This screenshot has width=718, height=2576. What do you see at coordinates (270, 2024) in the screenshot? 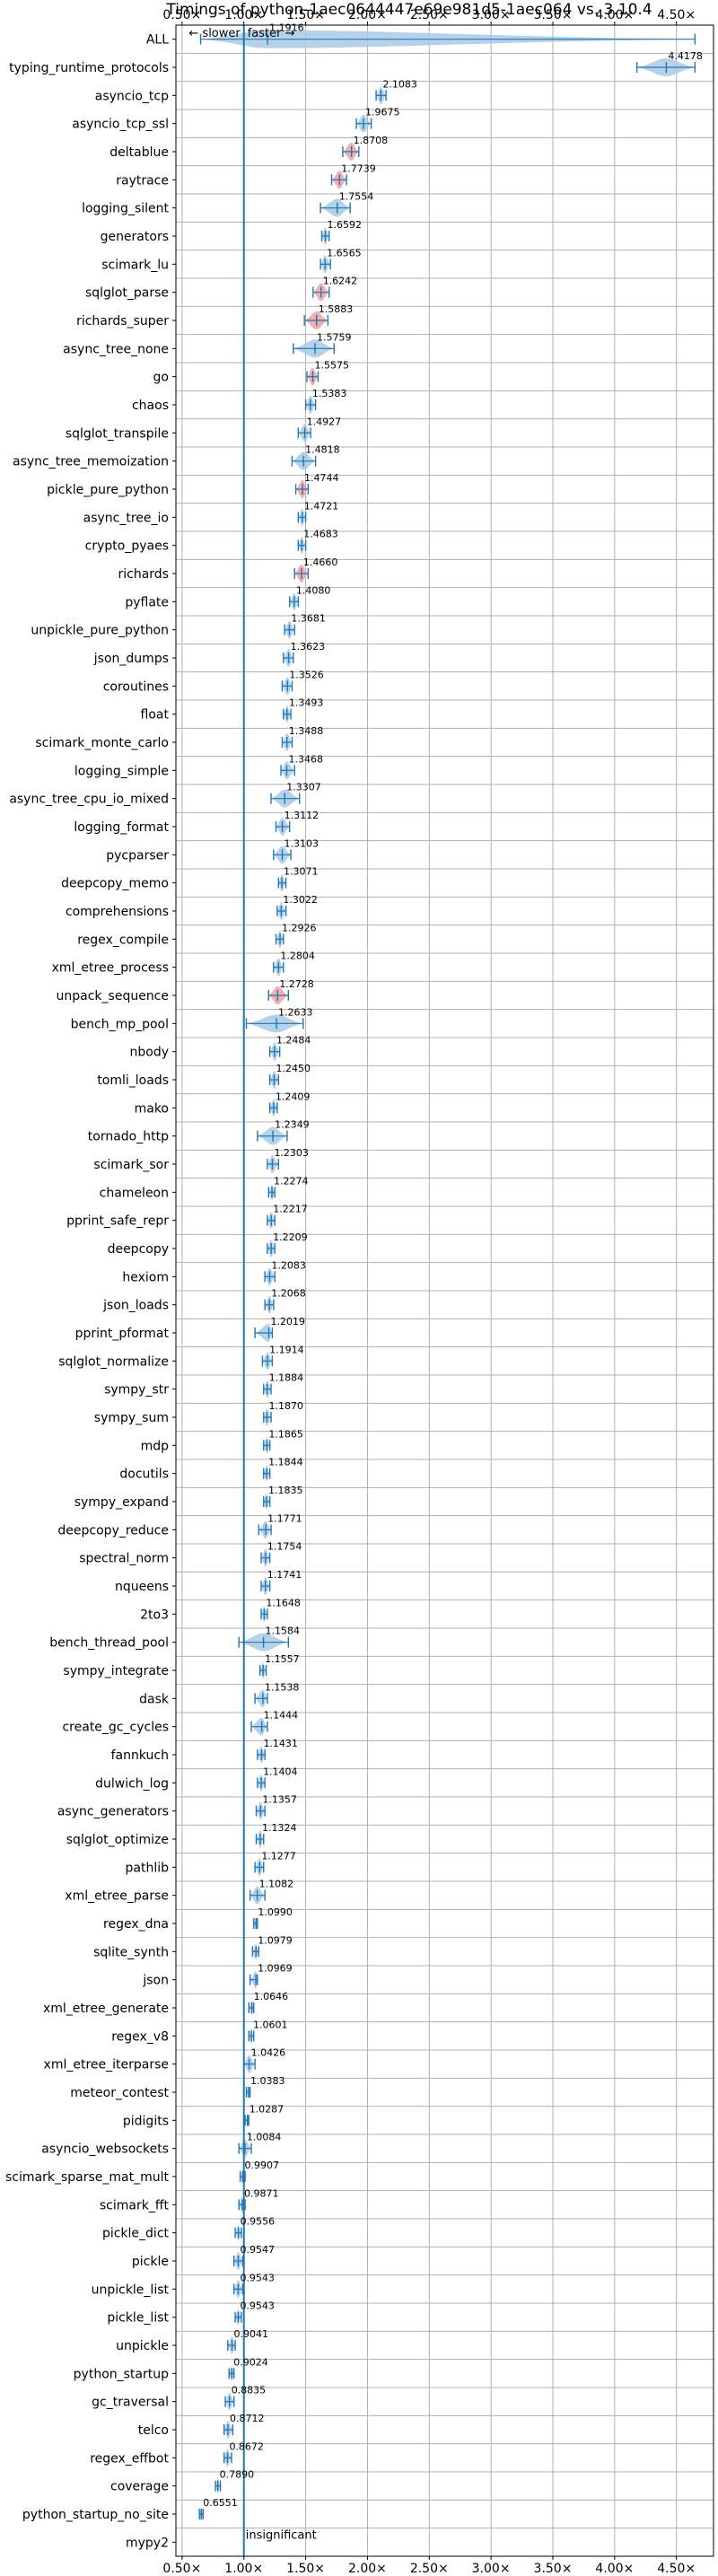
I see `value-label: 1.0601` at bounding box center [270, 2024].